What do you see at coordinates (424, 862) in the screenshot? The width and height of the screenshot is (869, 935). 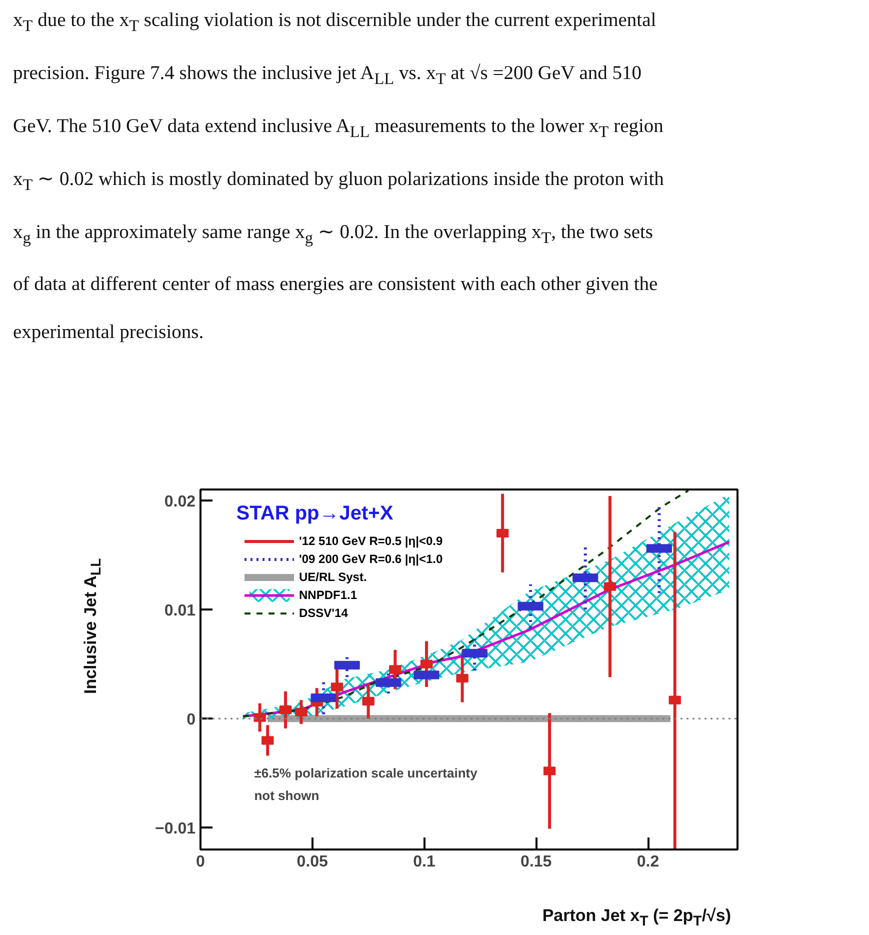 I see `x-tick-label: 0.1` at bounding box center [424, 862].